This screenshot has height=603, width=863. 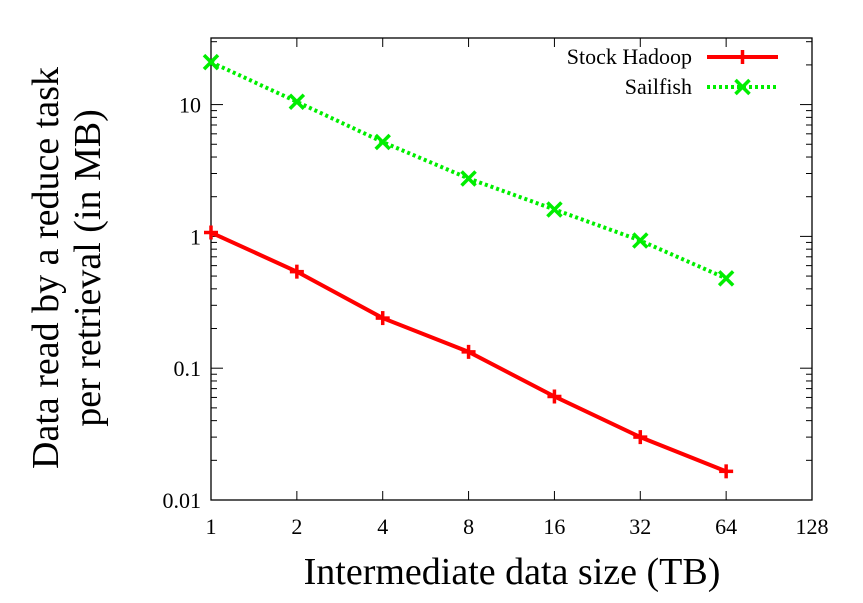 What do you see at coordinates (182, 500) in the screenshot?
I see `y-tick-label: 0.01` at bounding box center [182, 500].